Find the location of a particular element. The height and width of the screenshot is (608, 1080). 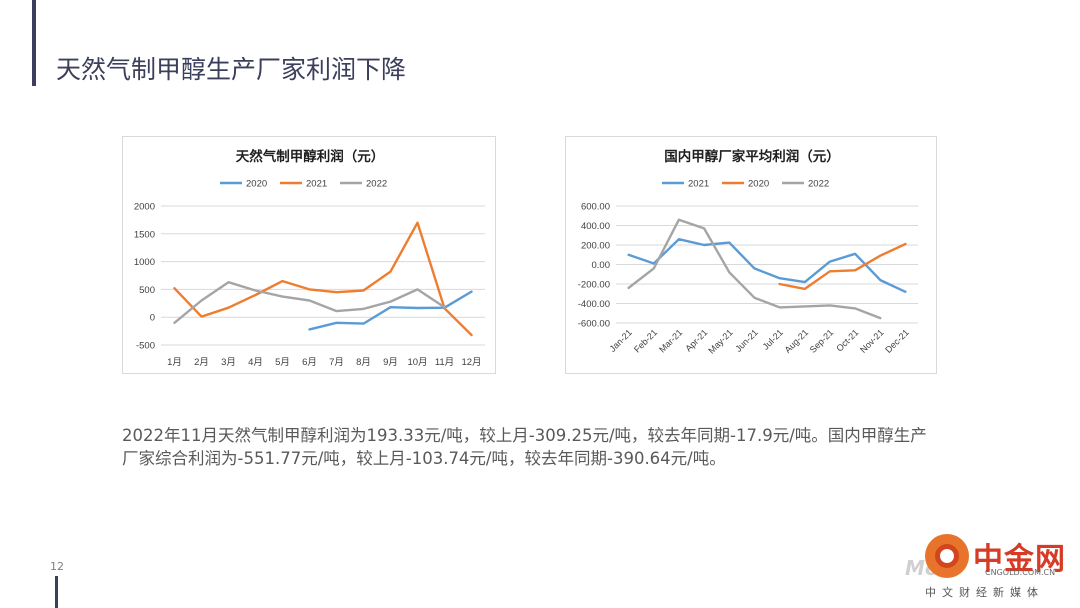

y-tick-label: -400.00 is located at coordinates (594, 304).